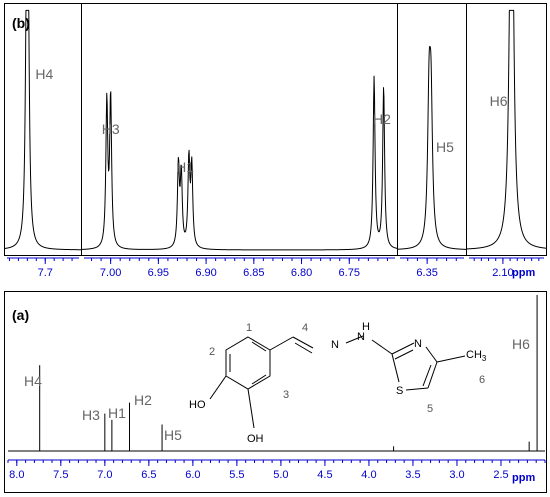 The width and height of the screenshot is (550, 497). I want to click on panel-a-peak-label-h6: H6, so click(521, 344).